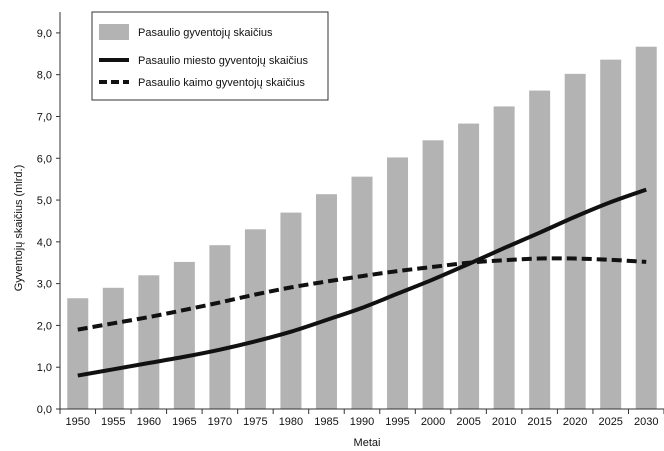  I want to click on x-tick-label: 1960, so click(149, 422).